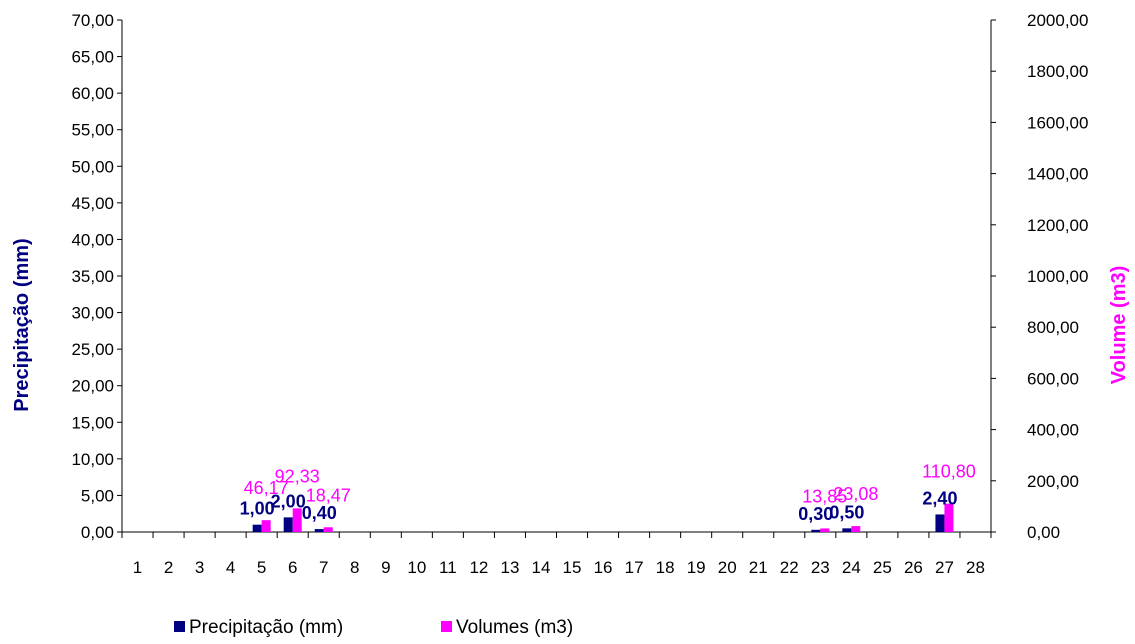 The image size is (1135, 644). Describe the element at coordinates (92, 20) in the screenshot. I see `left-tick-label: 70,00` at that location.